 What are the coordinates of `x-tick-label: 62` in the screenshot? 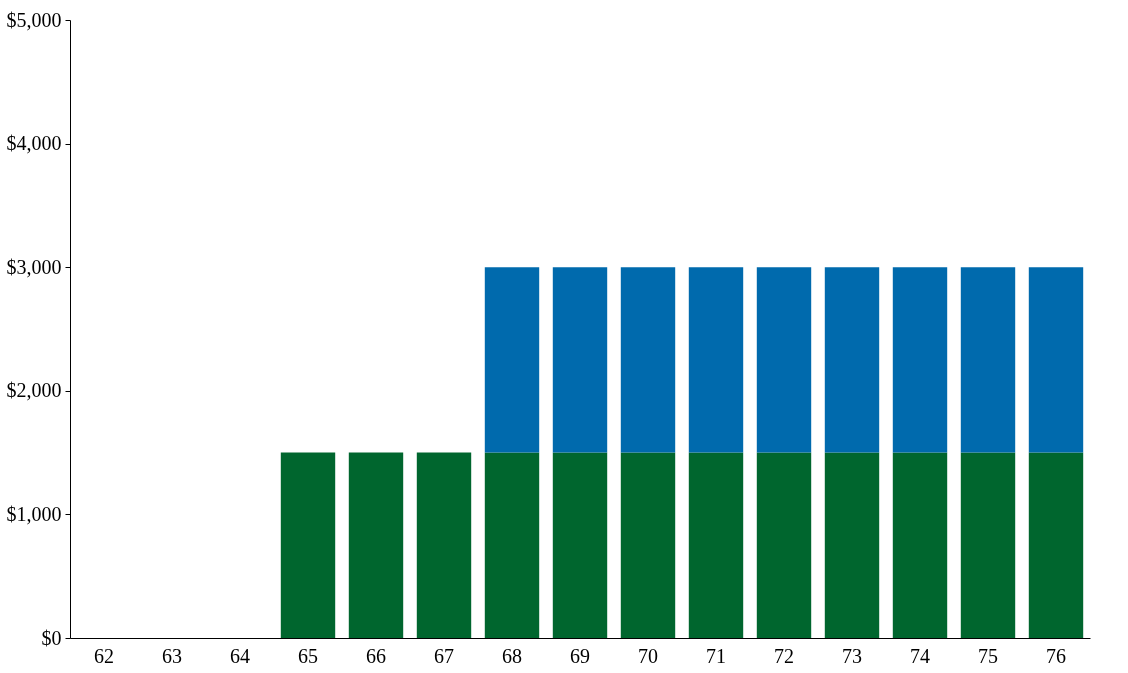 It's located at (104, 655).